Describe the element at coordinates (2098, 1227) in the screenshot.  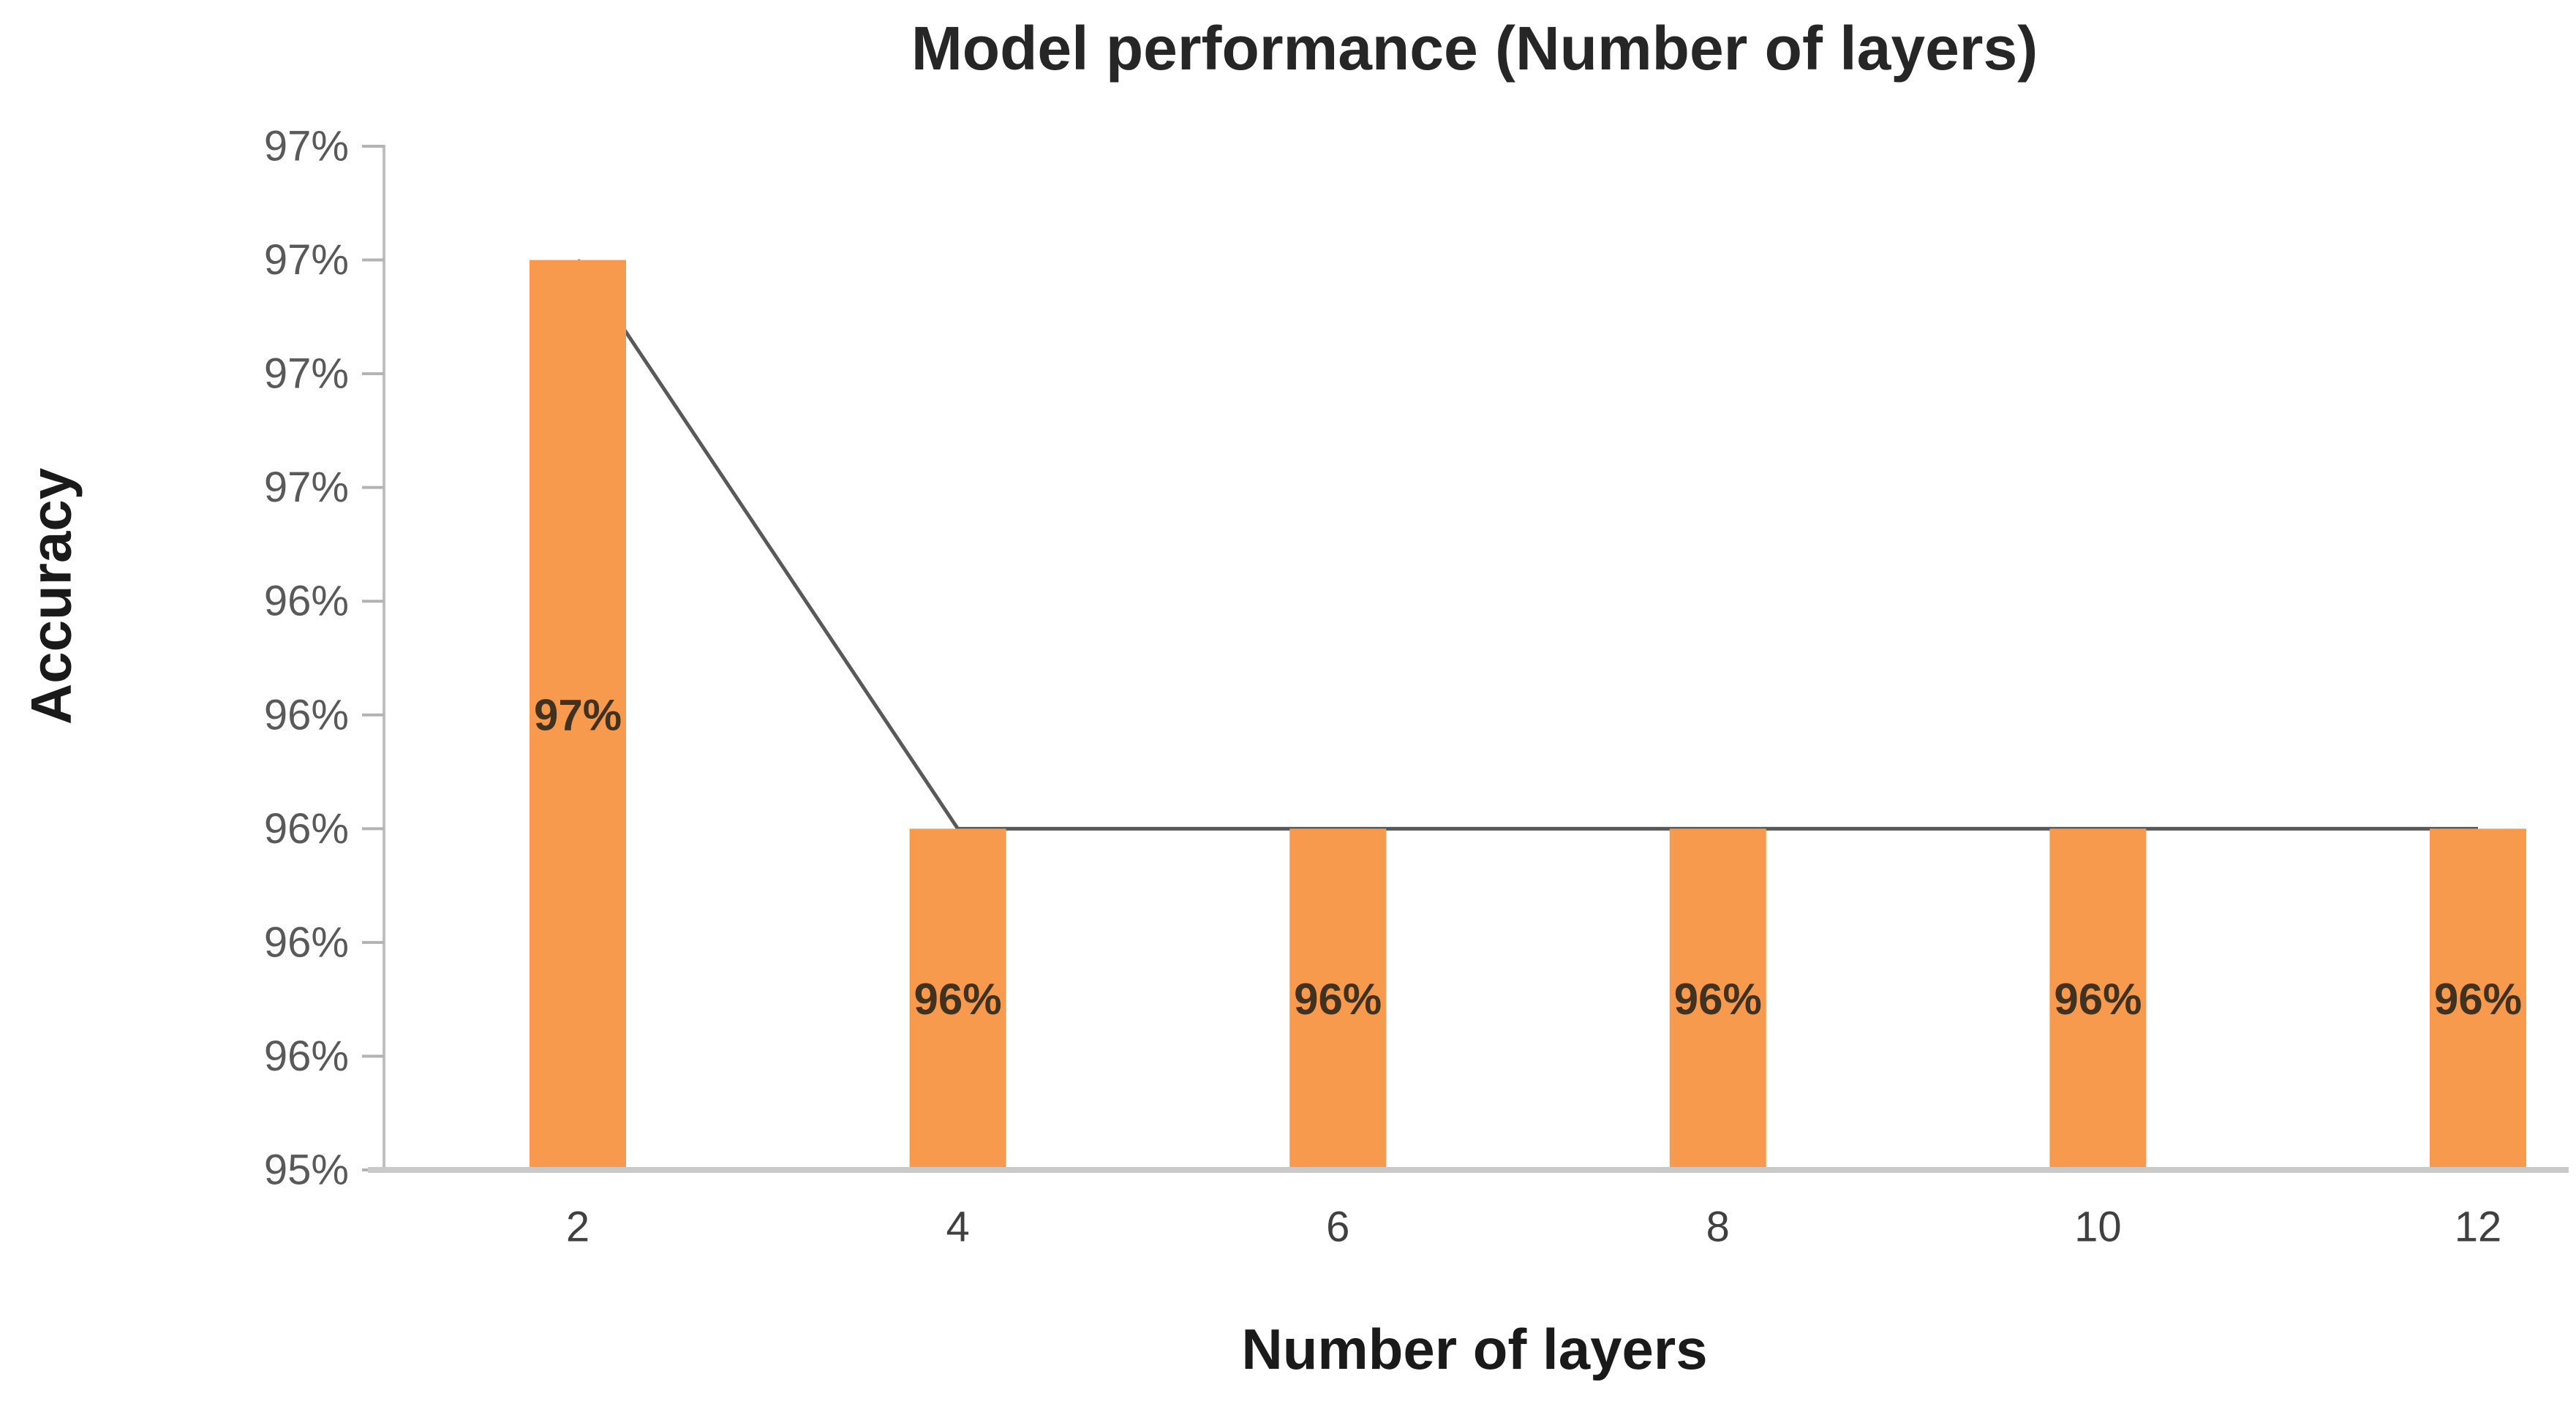
I see `x-tick-label-10: 10` at that location.